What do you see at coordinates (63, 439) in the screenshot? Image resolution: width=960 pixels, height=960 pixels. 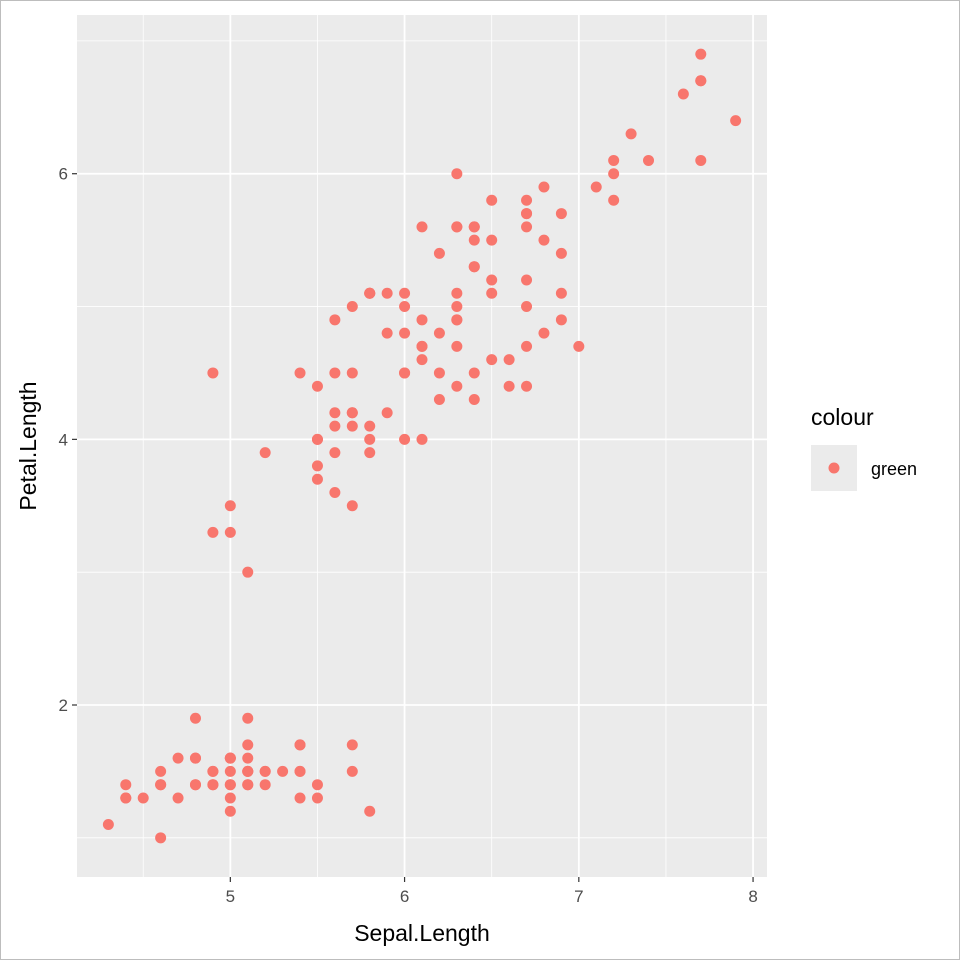 I see `y-tick-label: 4` at bounding box center [63, 439].